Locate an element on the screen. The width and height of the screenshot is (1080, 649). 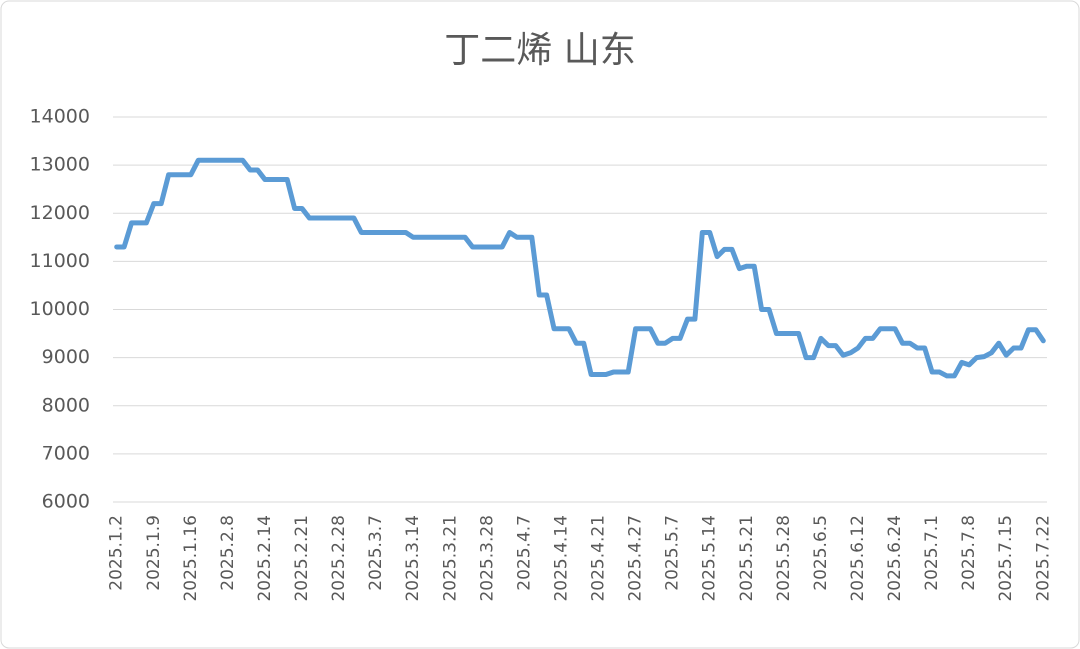
x-tick-label: 2025.3.21 is located at coordinates (450, 558).